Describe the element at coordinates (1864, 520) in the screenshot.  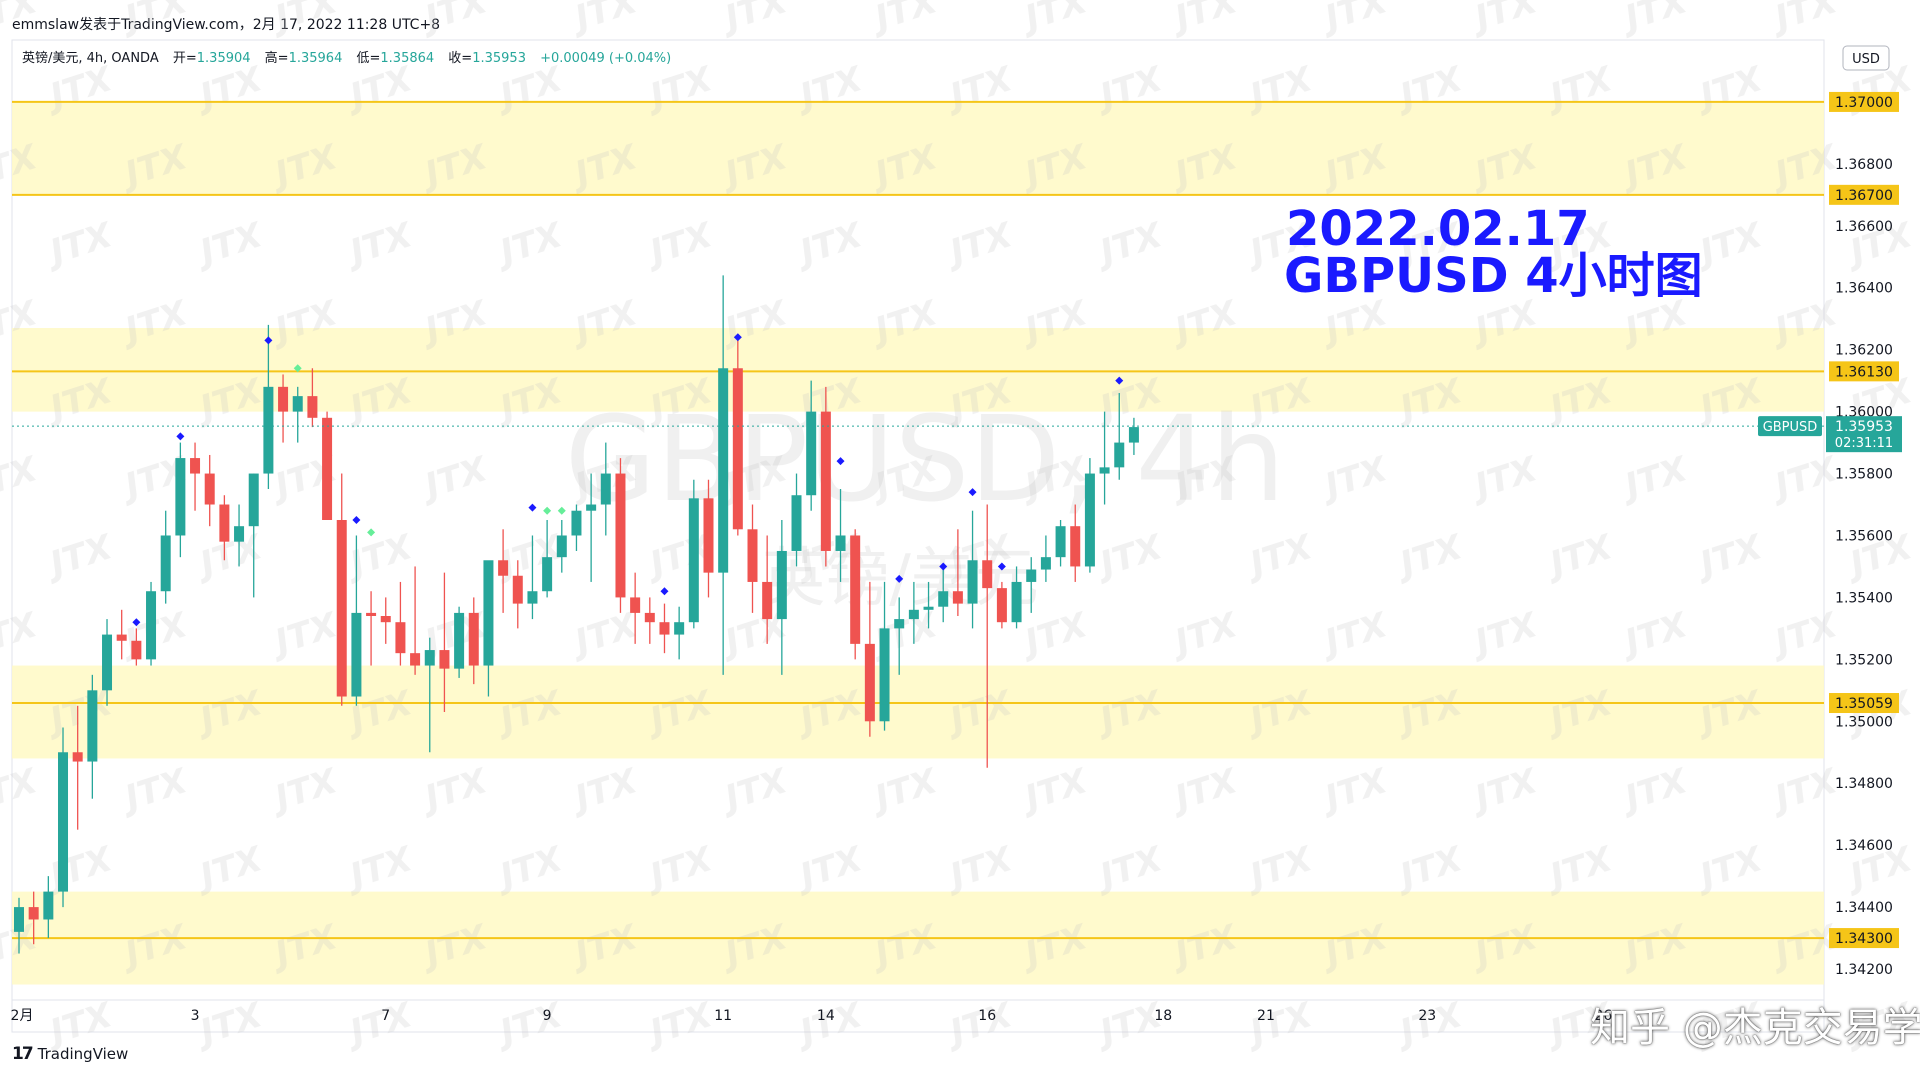
I see `level-tags-layer: 1.37000 1.36700 1.36130 1.35059 1.34300` at that location.